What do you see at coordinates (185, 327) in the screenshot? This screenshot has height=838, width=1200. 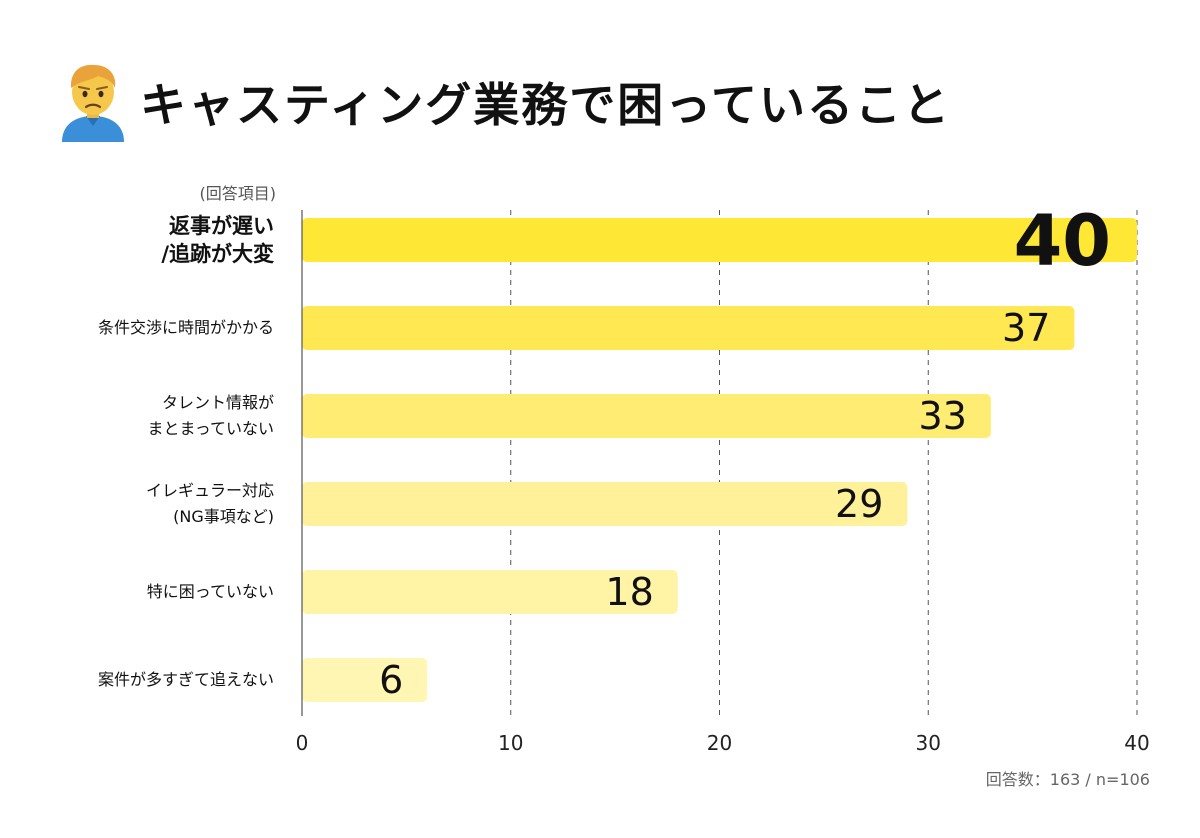 I see `category-label: 条件交渉に時間がかかる` at bounding box center [185, 327].